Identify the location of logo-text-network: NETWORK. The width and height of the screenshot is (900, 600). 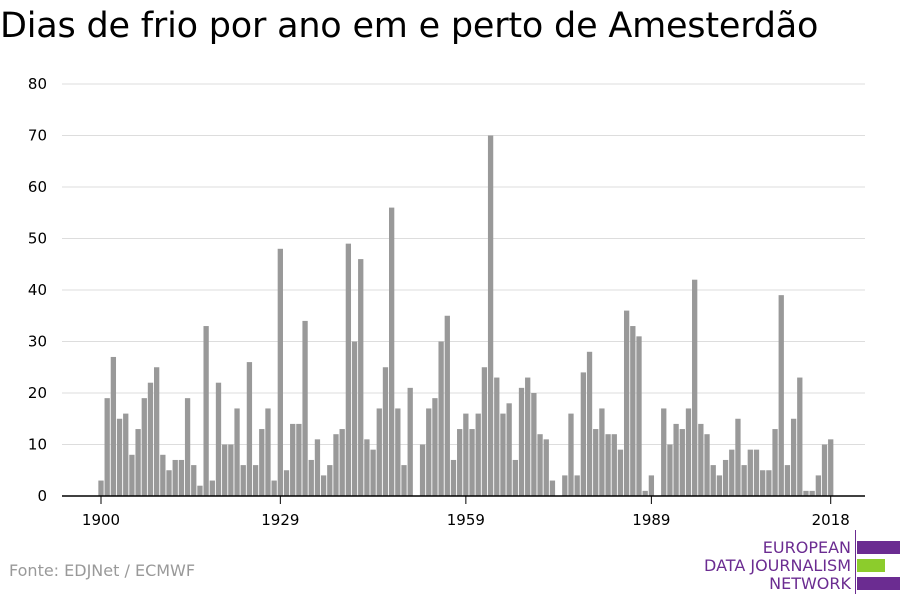
(810, 583).